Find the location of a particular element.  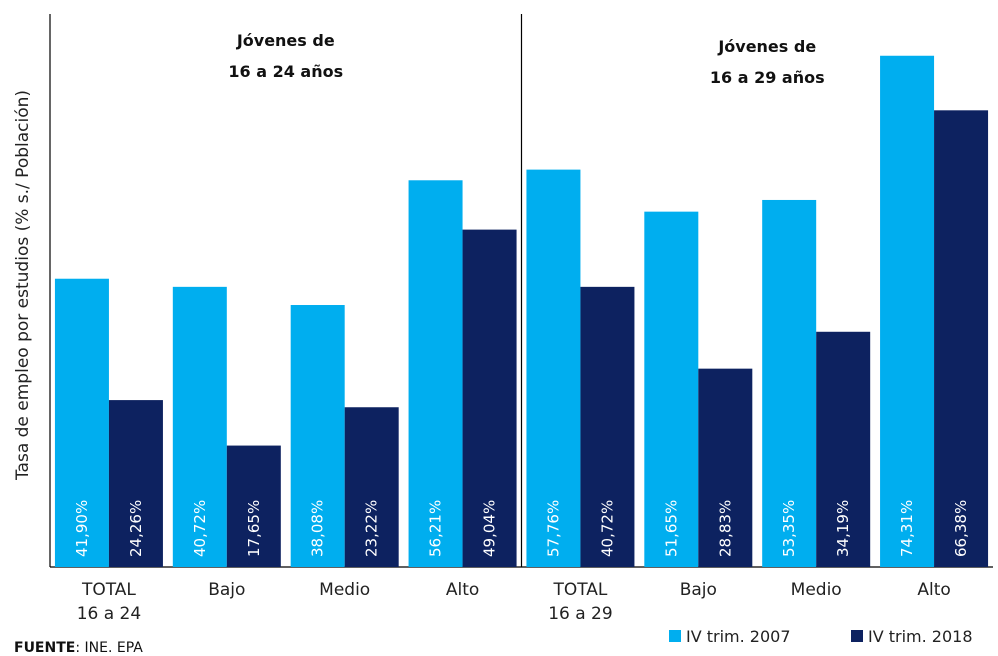

bar-value-label: 28,83% is located at coordinates (725, 528).